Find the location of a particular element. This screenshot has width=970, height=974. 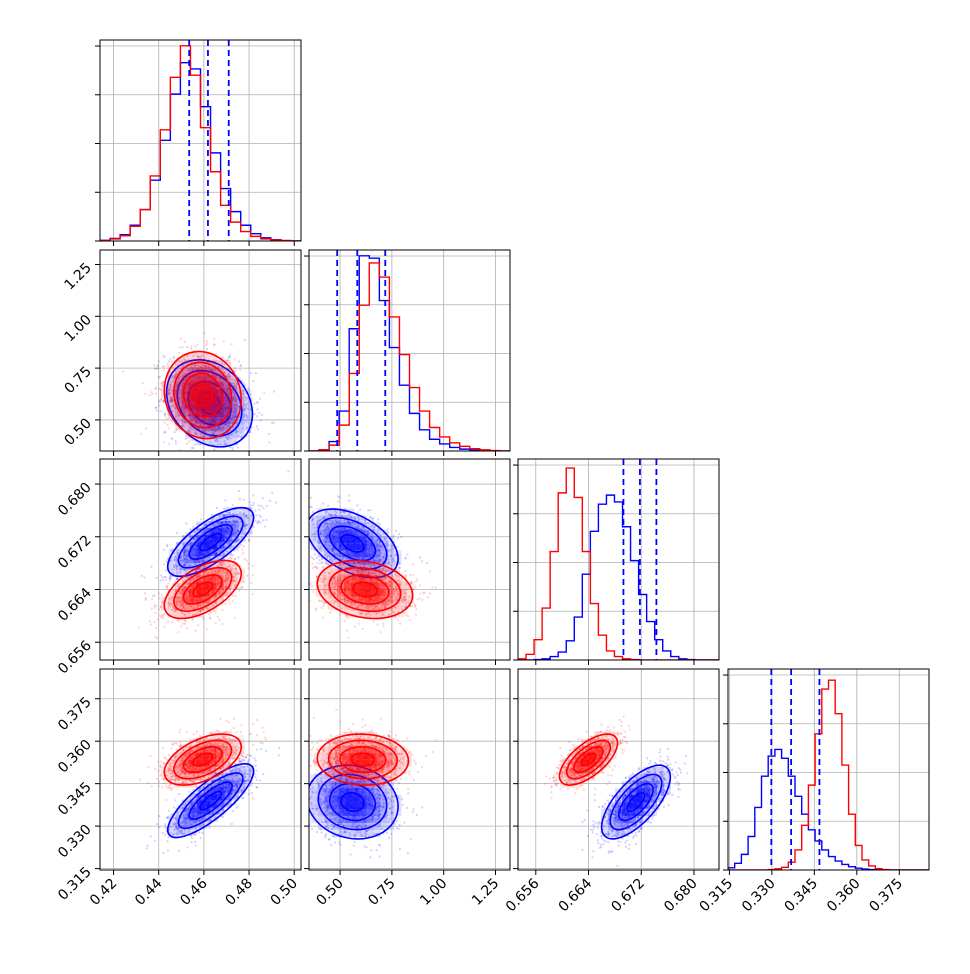

grid-lines is located at coordinates (417, 350).